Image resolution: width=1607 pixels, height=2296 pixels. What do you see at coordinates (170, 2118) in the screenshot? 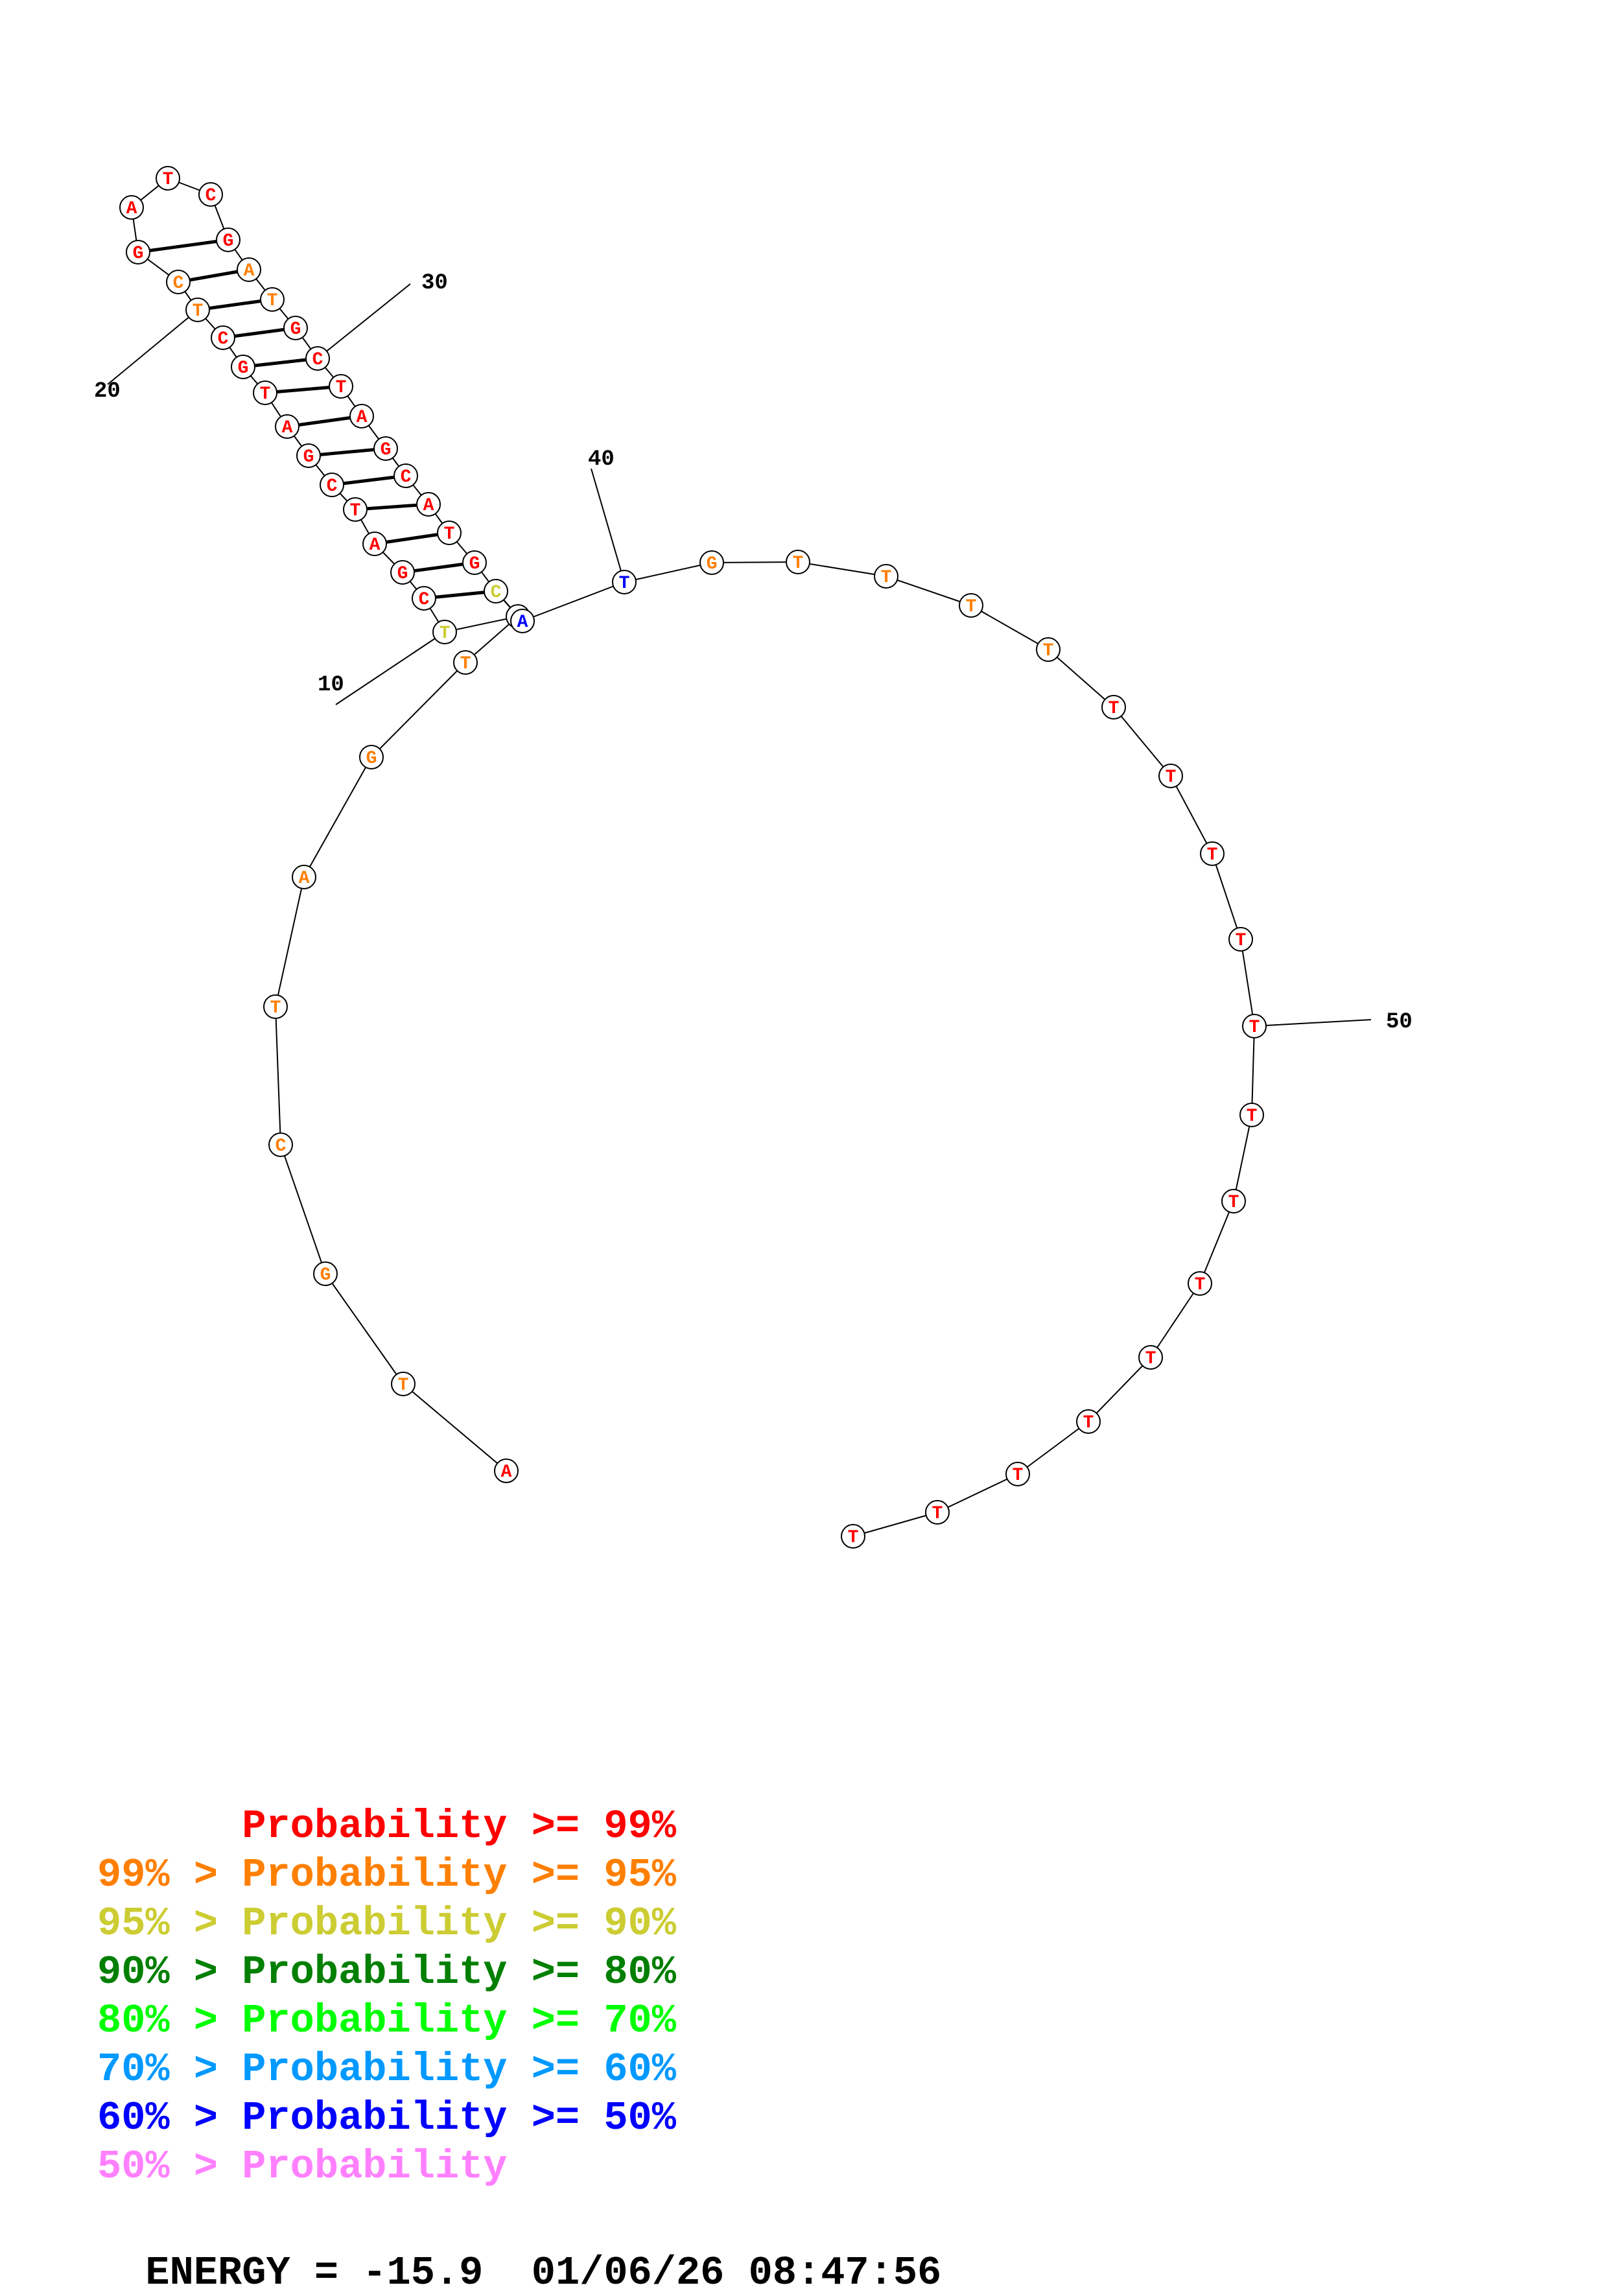
I see `legend-prefix: 60% >` at bounding box center [170, 2118].